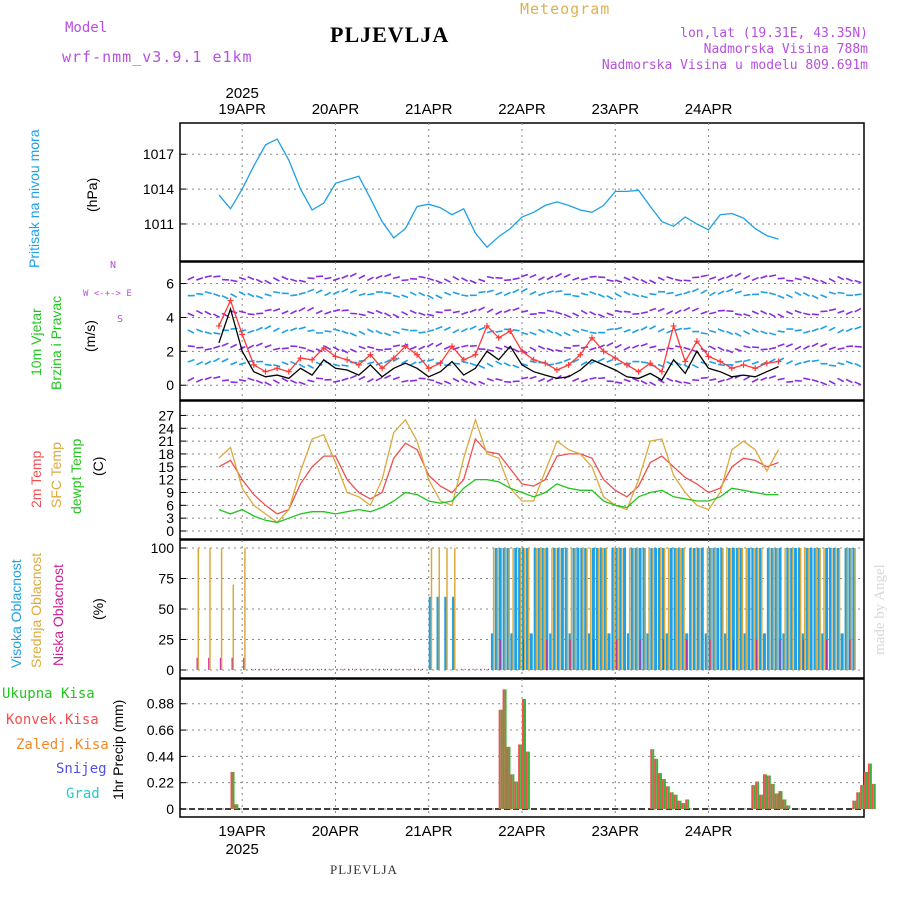 Image resolution: width=900 pixels, height=900 pixels. I want to click on ytick-label-2-7: 21, so click(166, 441).